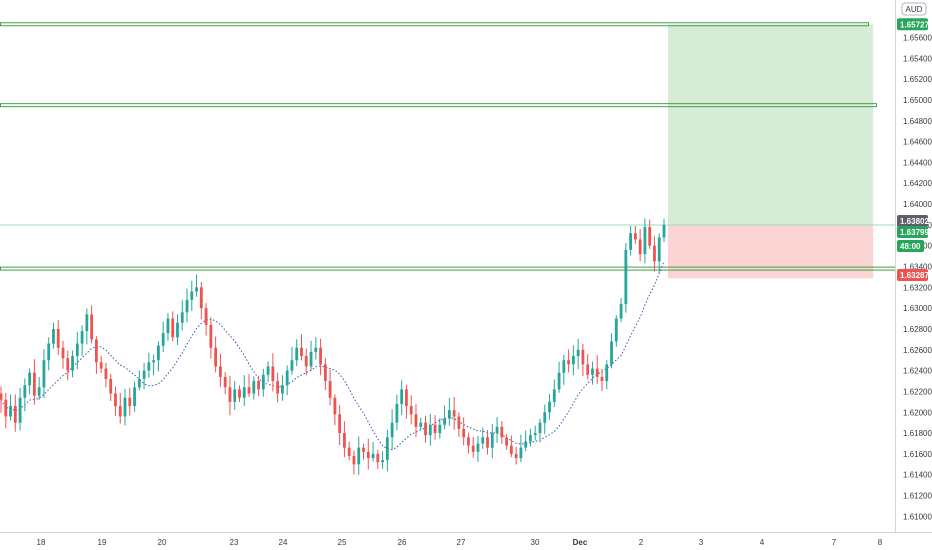 The height and width of the screenshot is (550, 932). I want to click on price-tick: 1.65200, so click(917, 79).